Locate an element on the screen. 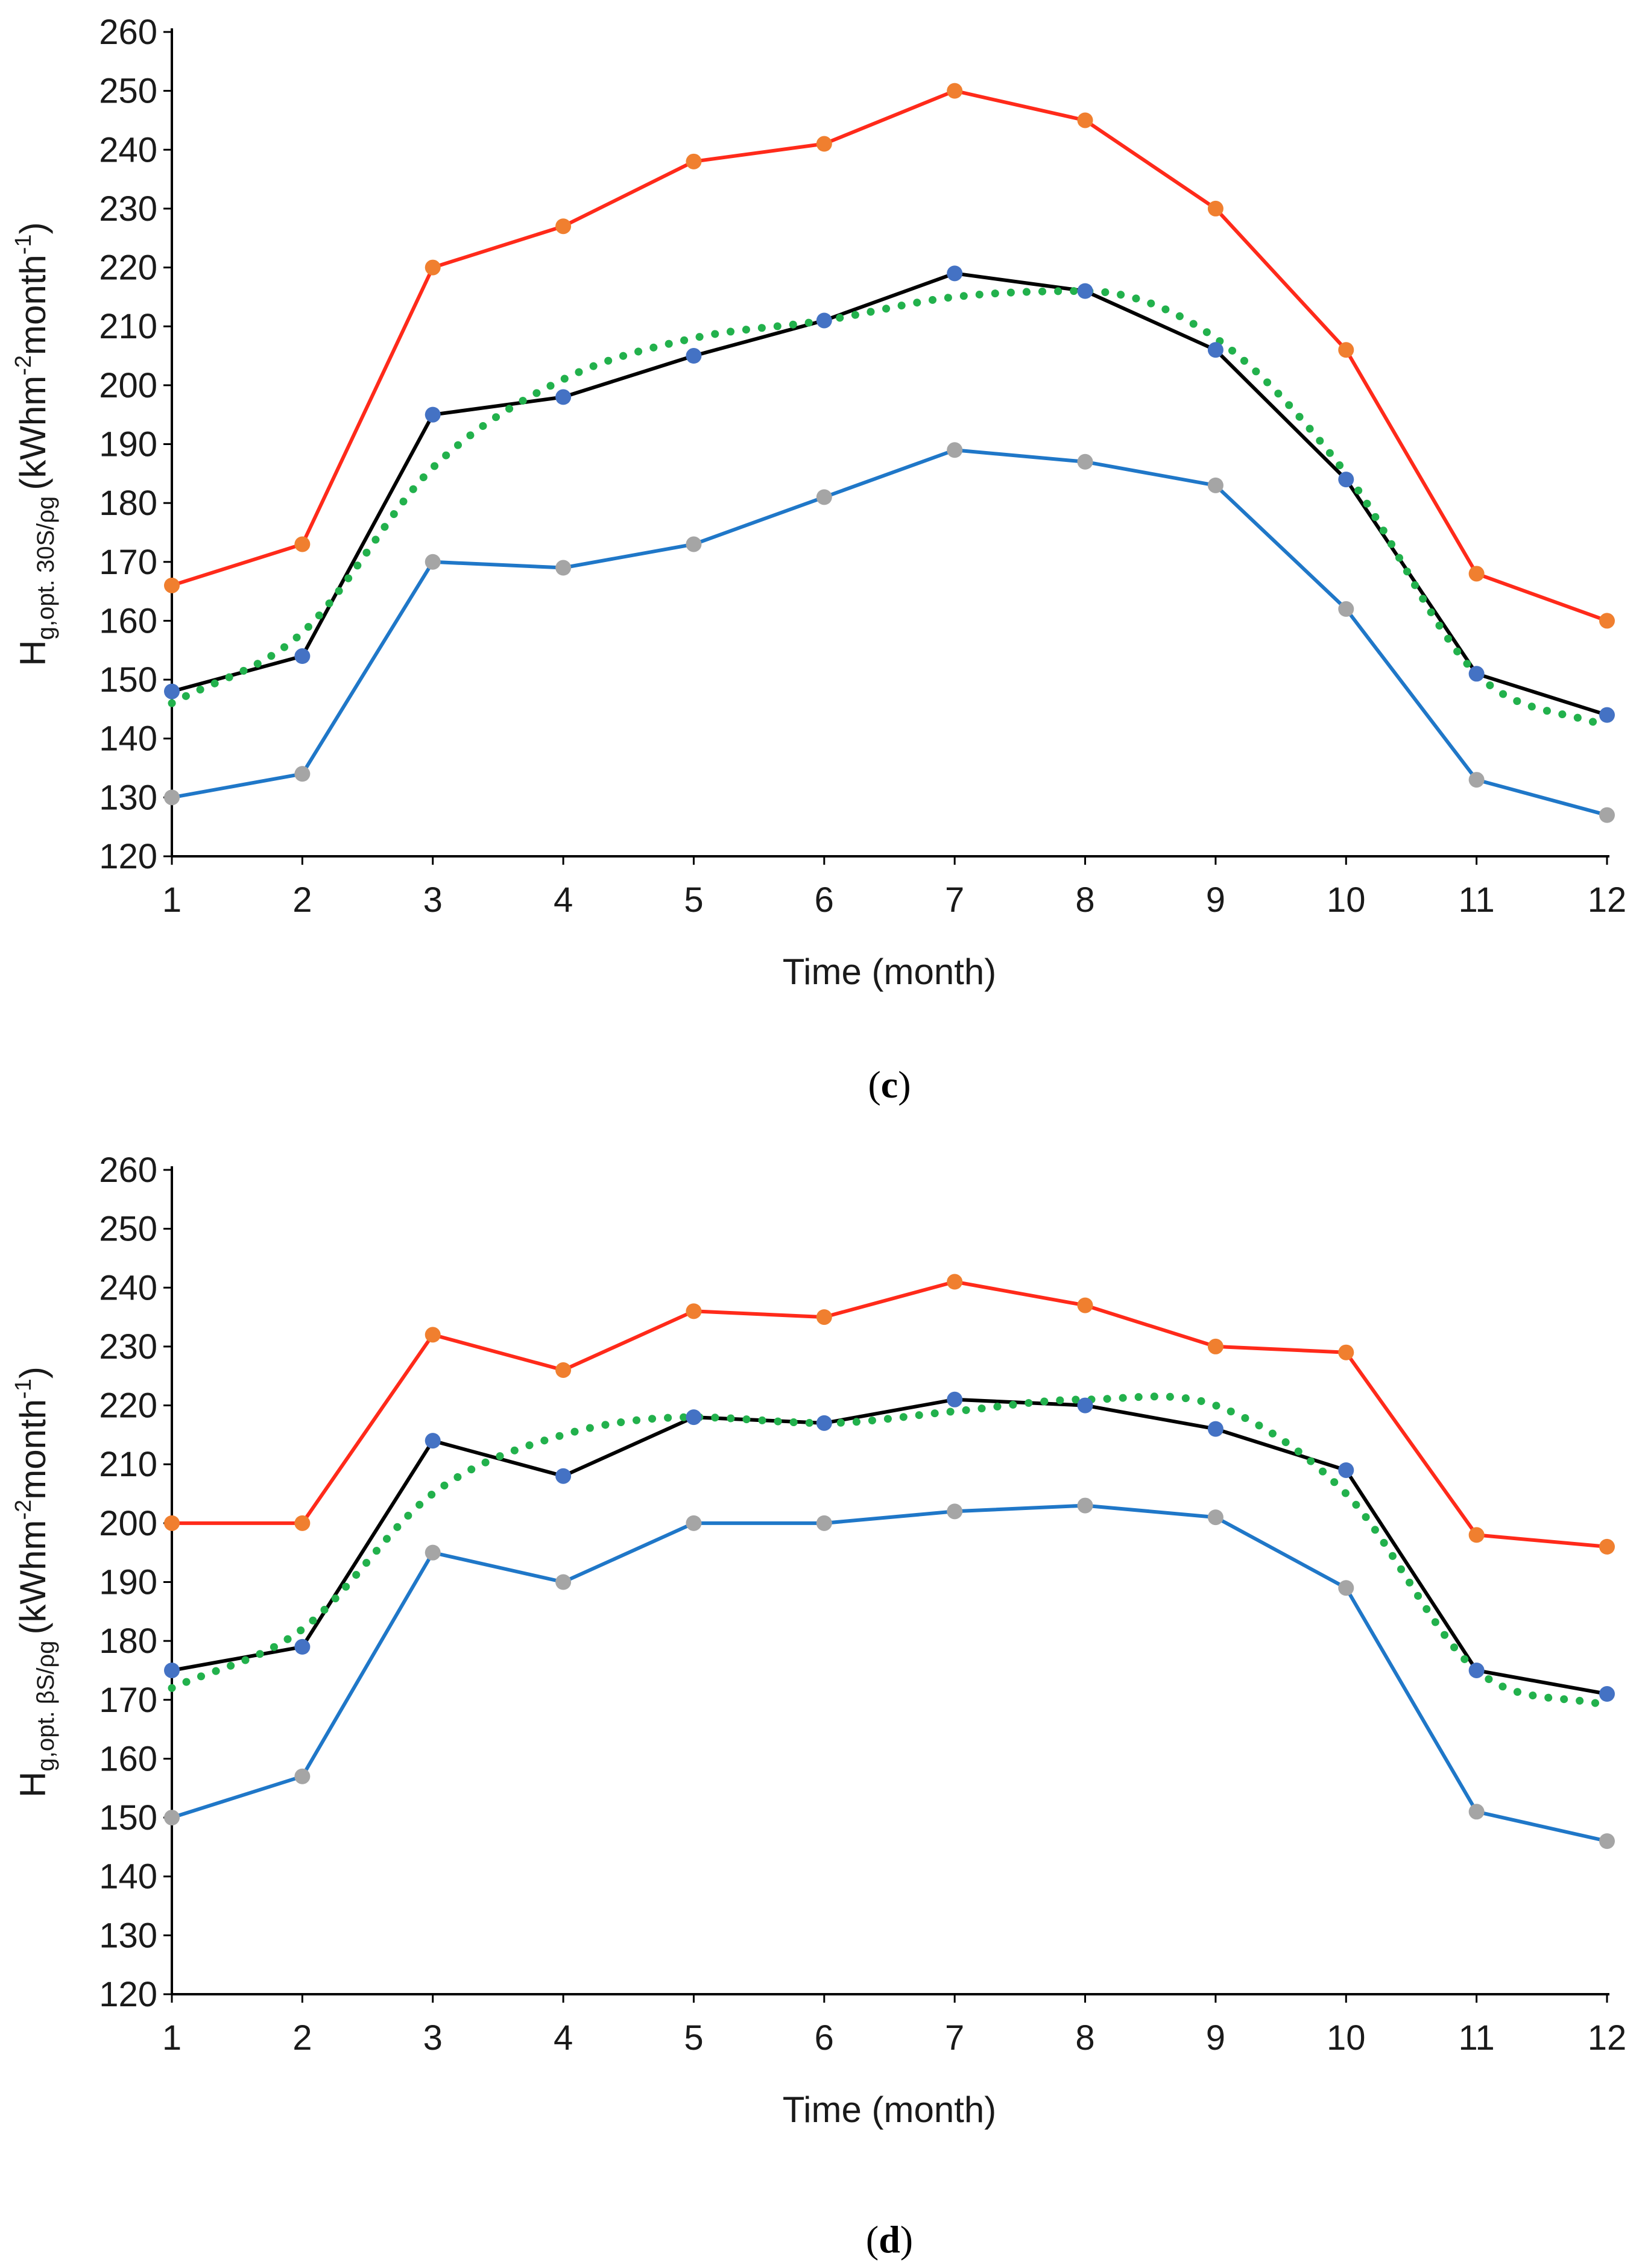  y-axis-title-part: -1 is located at coordinates (23, 244).